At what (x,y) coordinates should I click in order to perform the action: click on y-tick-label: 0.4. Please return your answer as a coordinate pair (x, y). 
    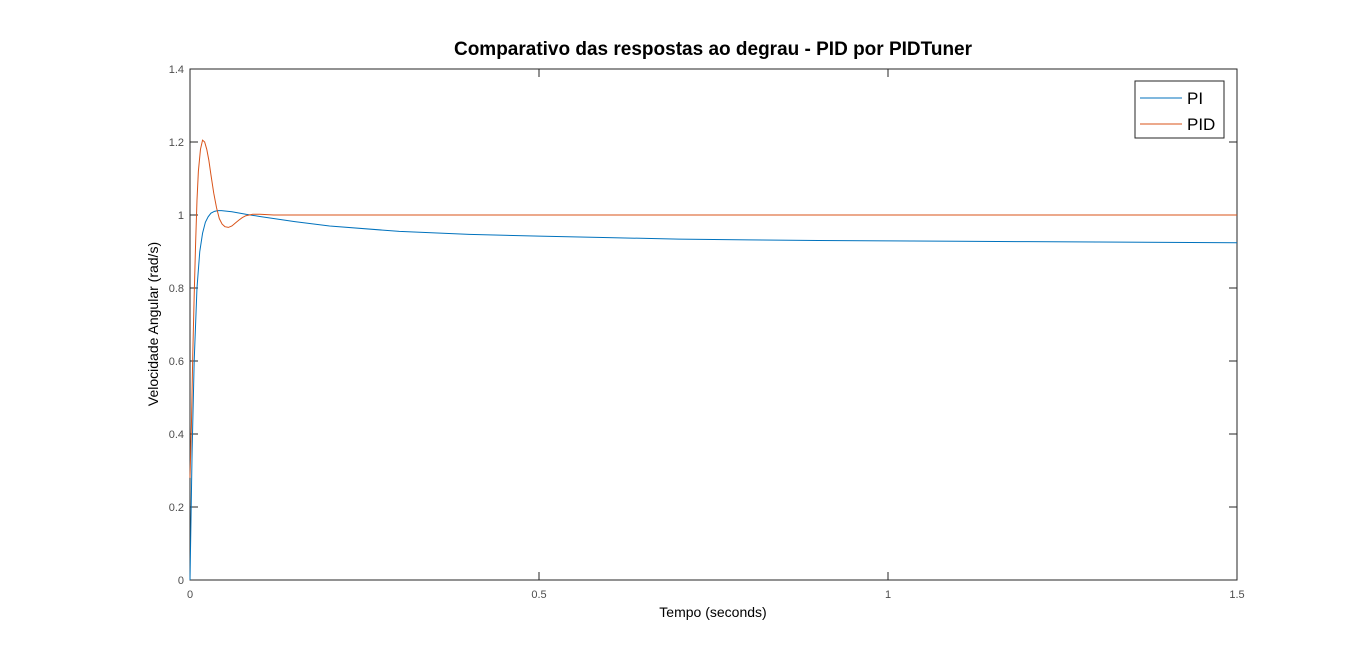
    Looking at the image, I should click on (176, 435).